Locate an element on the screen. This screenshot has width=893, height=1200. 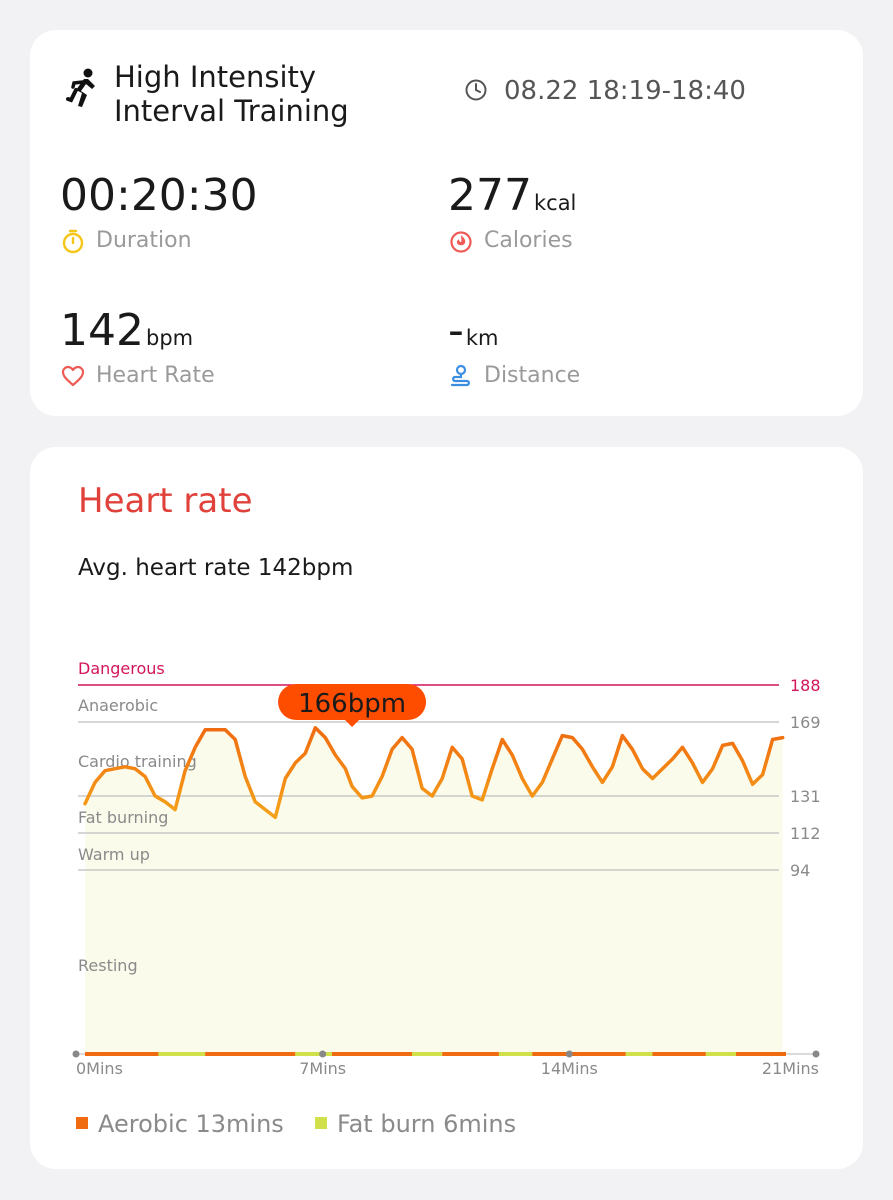
zone-label-warm-up: Warm up is located at coordinates (114, 854).